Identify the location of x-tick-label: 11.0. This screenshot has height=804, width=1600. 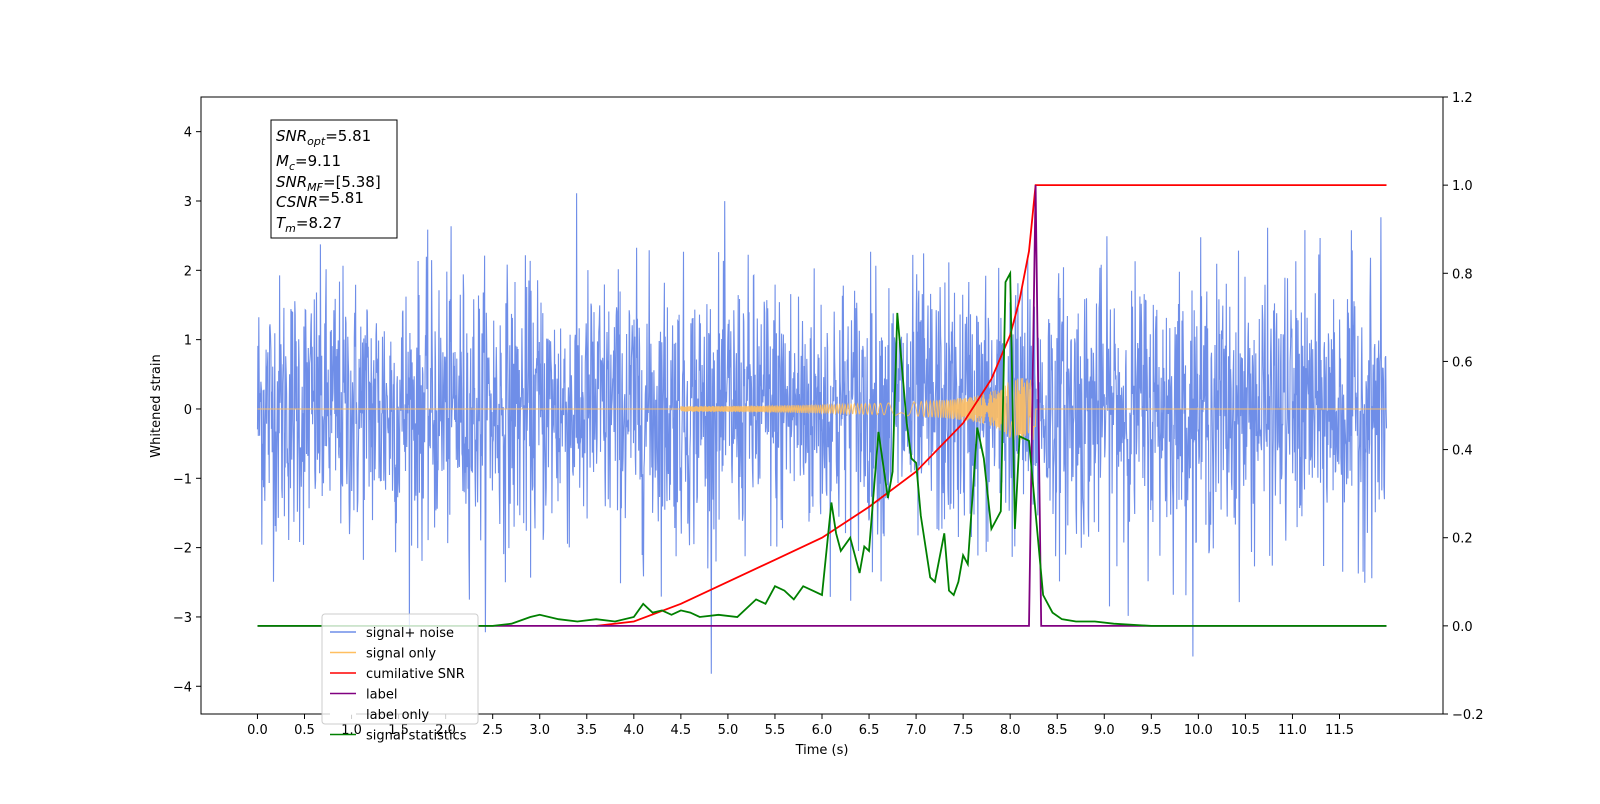
(1292, 730).